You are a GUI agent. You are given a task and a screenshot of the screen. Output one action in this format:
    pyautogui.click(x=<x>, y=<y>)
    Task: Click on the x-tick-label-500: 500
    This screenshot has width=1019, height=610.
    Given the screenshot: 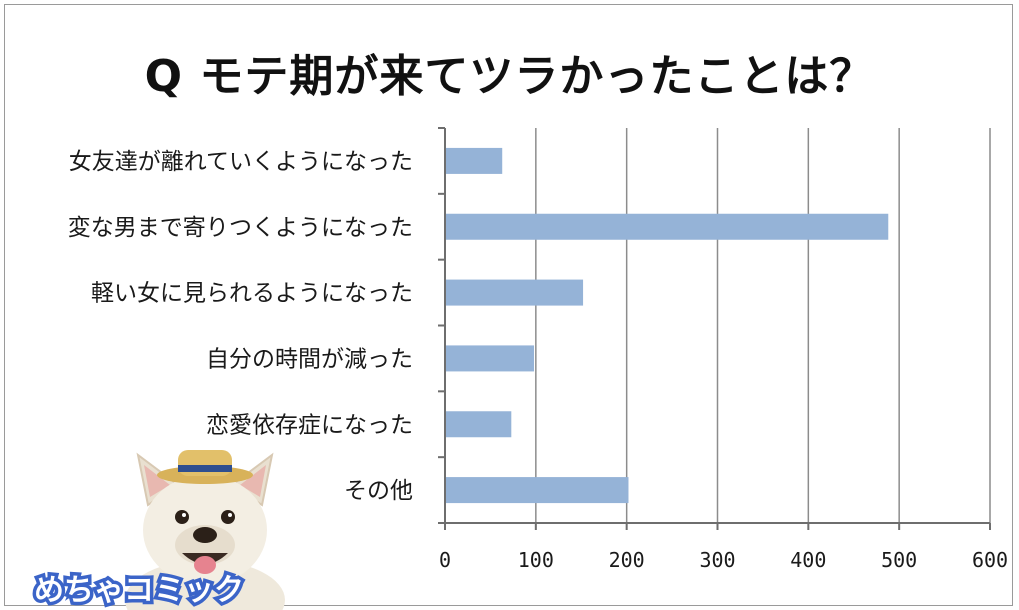 What is the action you would take?
    pyautogui.click(x=899, y=560)
    